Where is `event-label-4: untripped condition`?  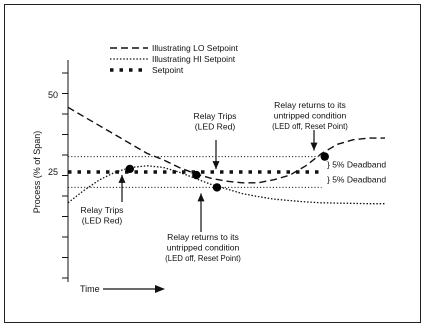 event-label-4: untripped condition is located at coordinates (310, 116).